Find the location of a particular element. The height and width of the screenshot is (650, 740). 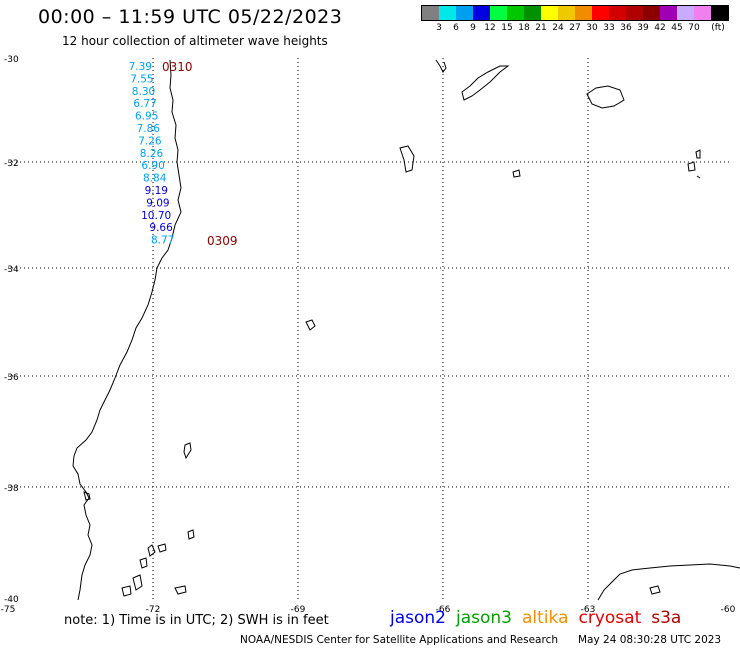

legend-label: 33 is located at coordinates (609, 28).